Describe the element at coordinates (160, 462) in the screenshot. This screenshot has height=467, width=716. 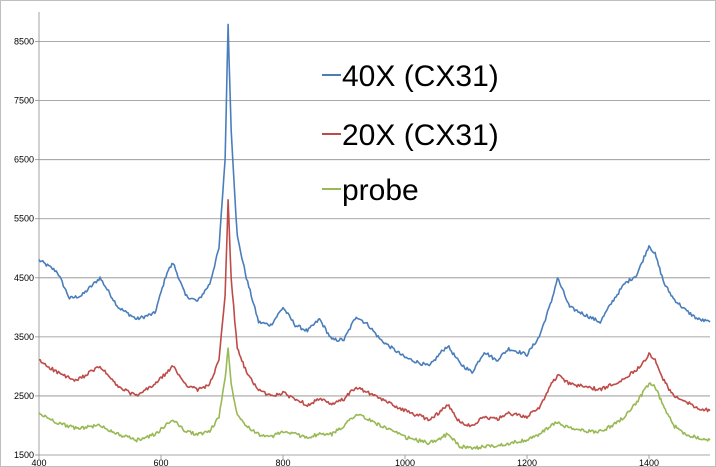
I see `x-tick-label-600: 600` at that location.